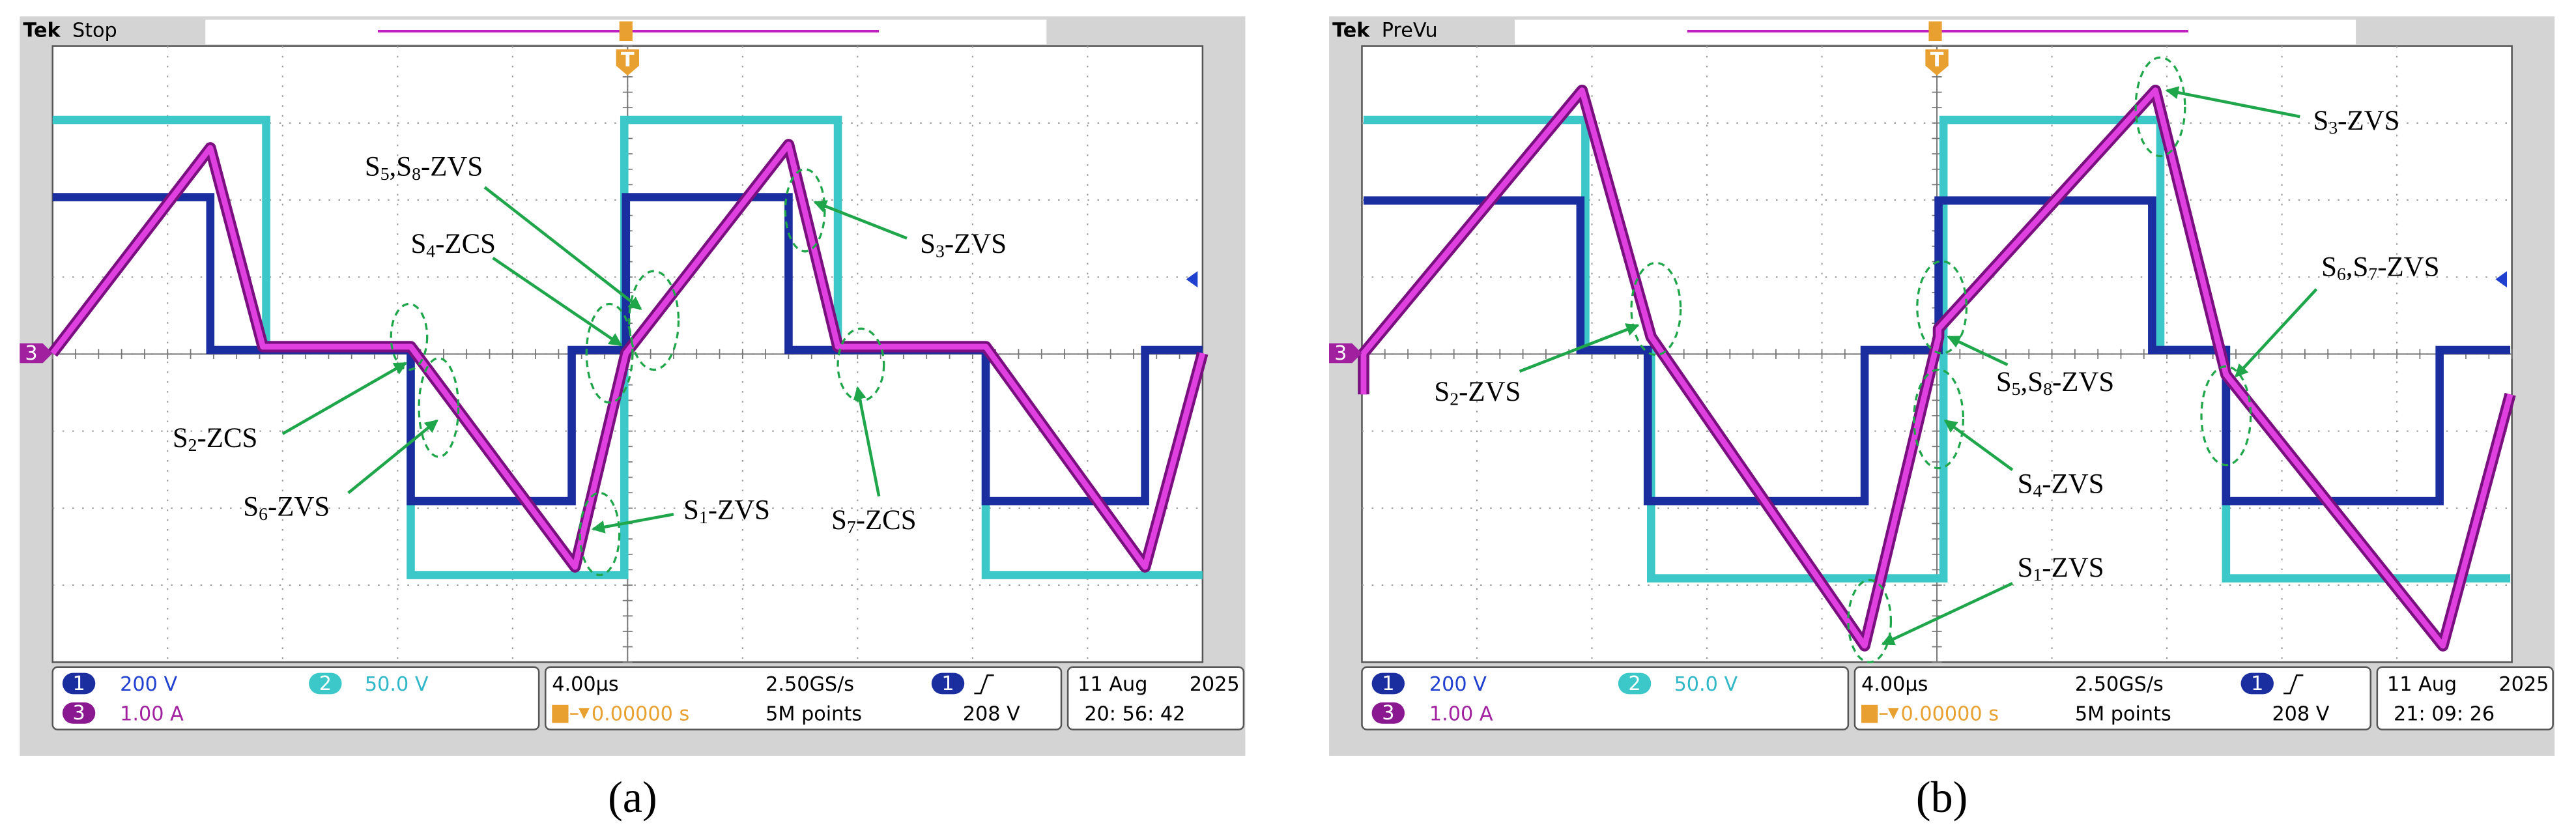 Image resolution: width=2576 pixels, height=836 pixels. I want to click on annotation: S2-ZVS, so click(1477, 393).